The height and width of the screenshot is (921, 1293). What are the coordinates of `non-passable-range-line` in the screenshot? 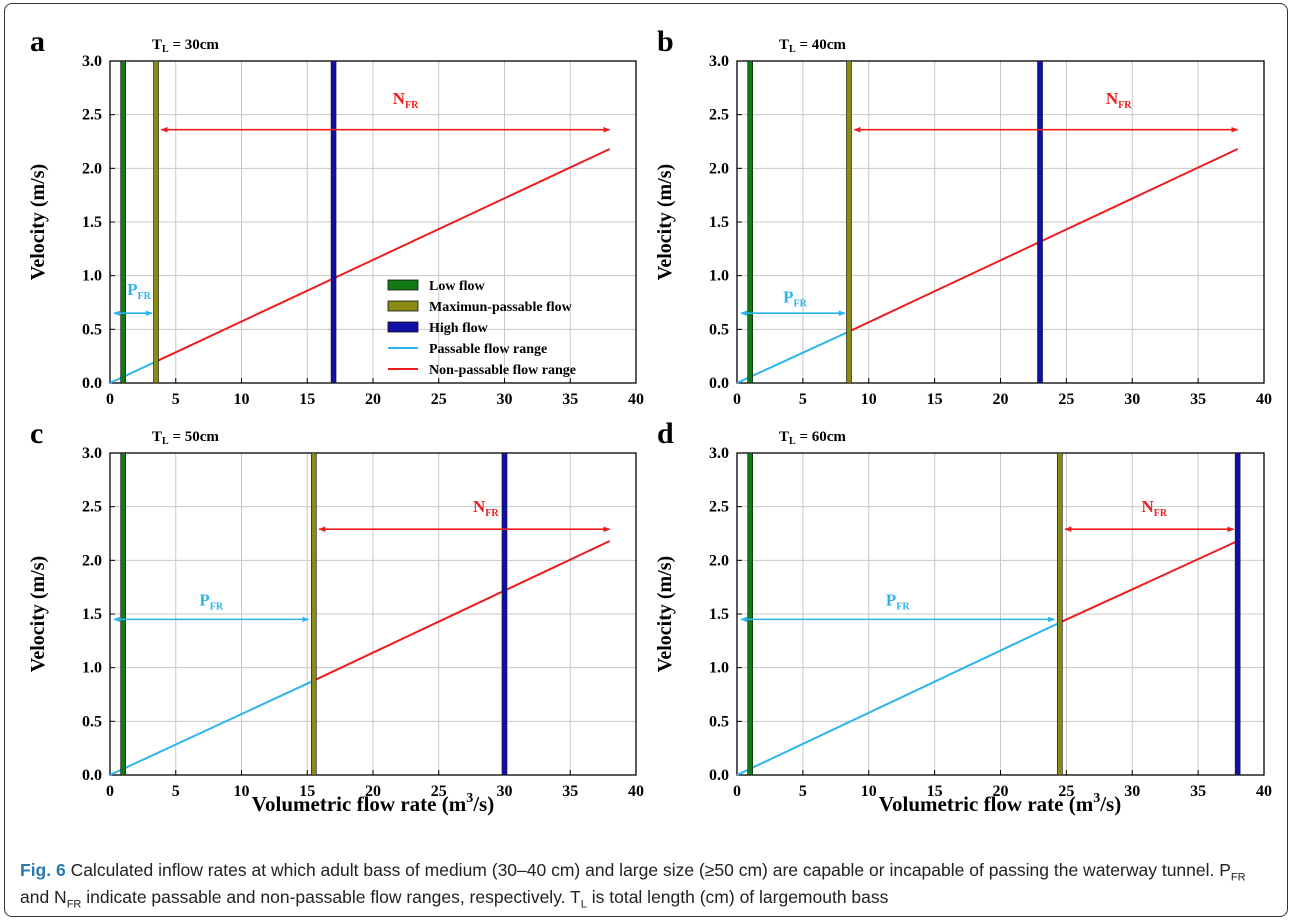 It's located at (462, 611).